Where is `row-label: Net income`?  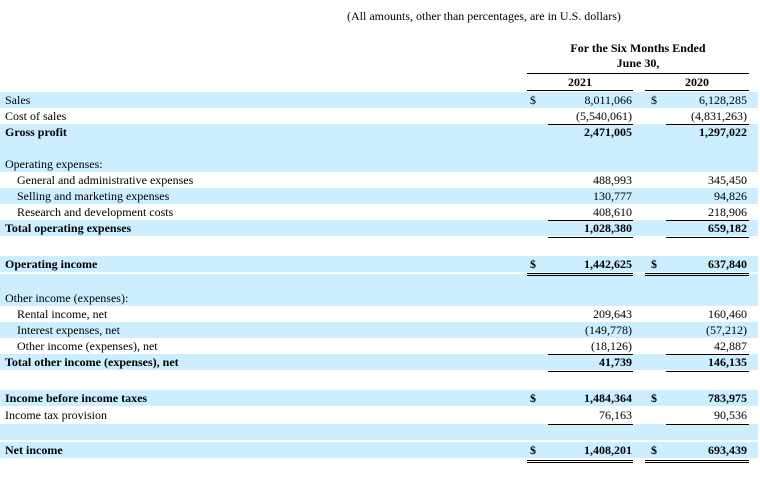 row-label: Net income is located at coordinates (34, 450).